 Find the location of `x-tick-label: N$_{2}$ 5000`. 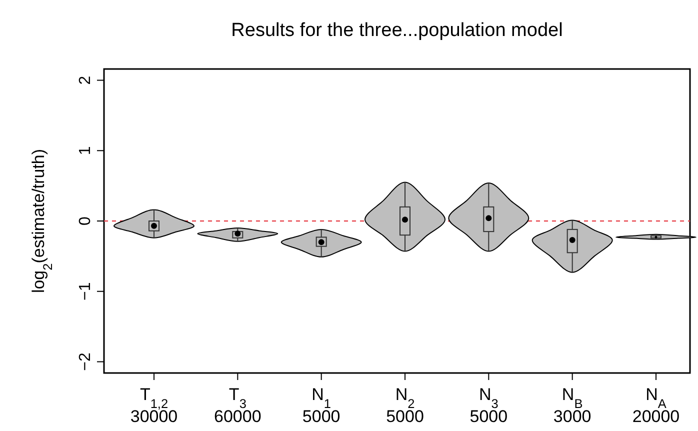

x-tick-label: N$_{2}$ 5000 is located at coordinates (405, 405).